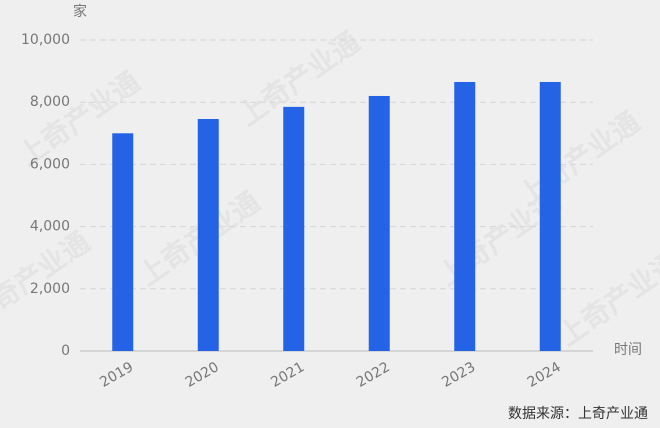 Image resolution: width=660 pixels, height=428 pixels. I want to click on y-tick-label: 4,000, so click(50, 227).